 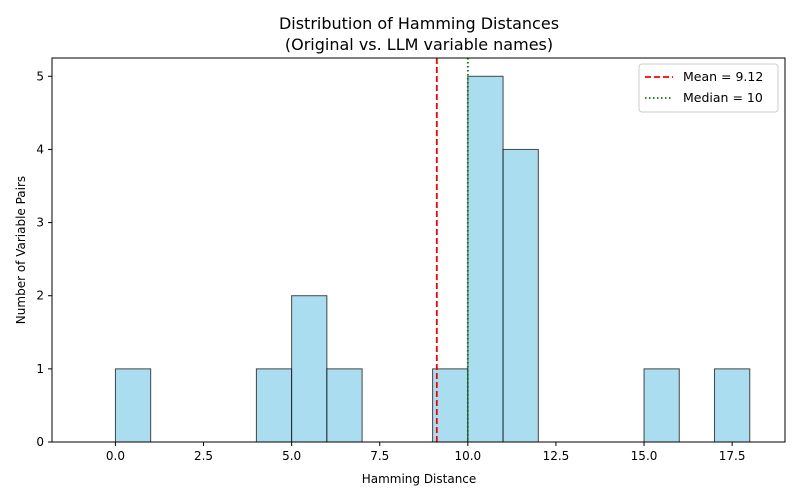 I want to click on y-tick-label: 4, so click(x=40, y=149).